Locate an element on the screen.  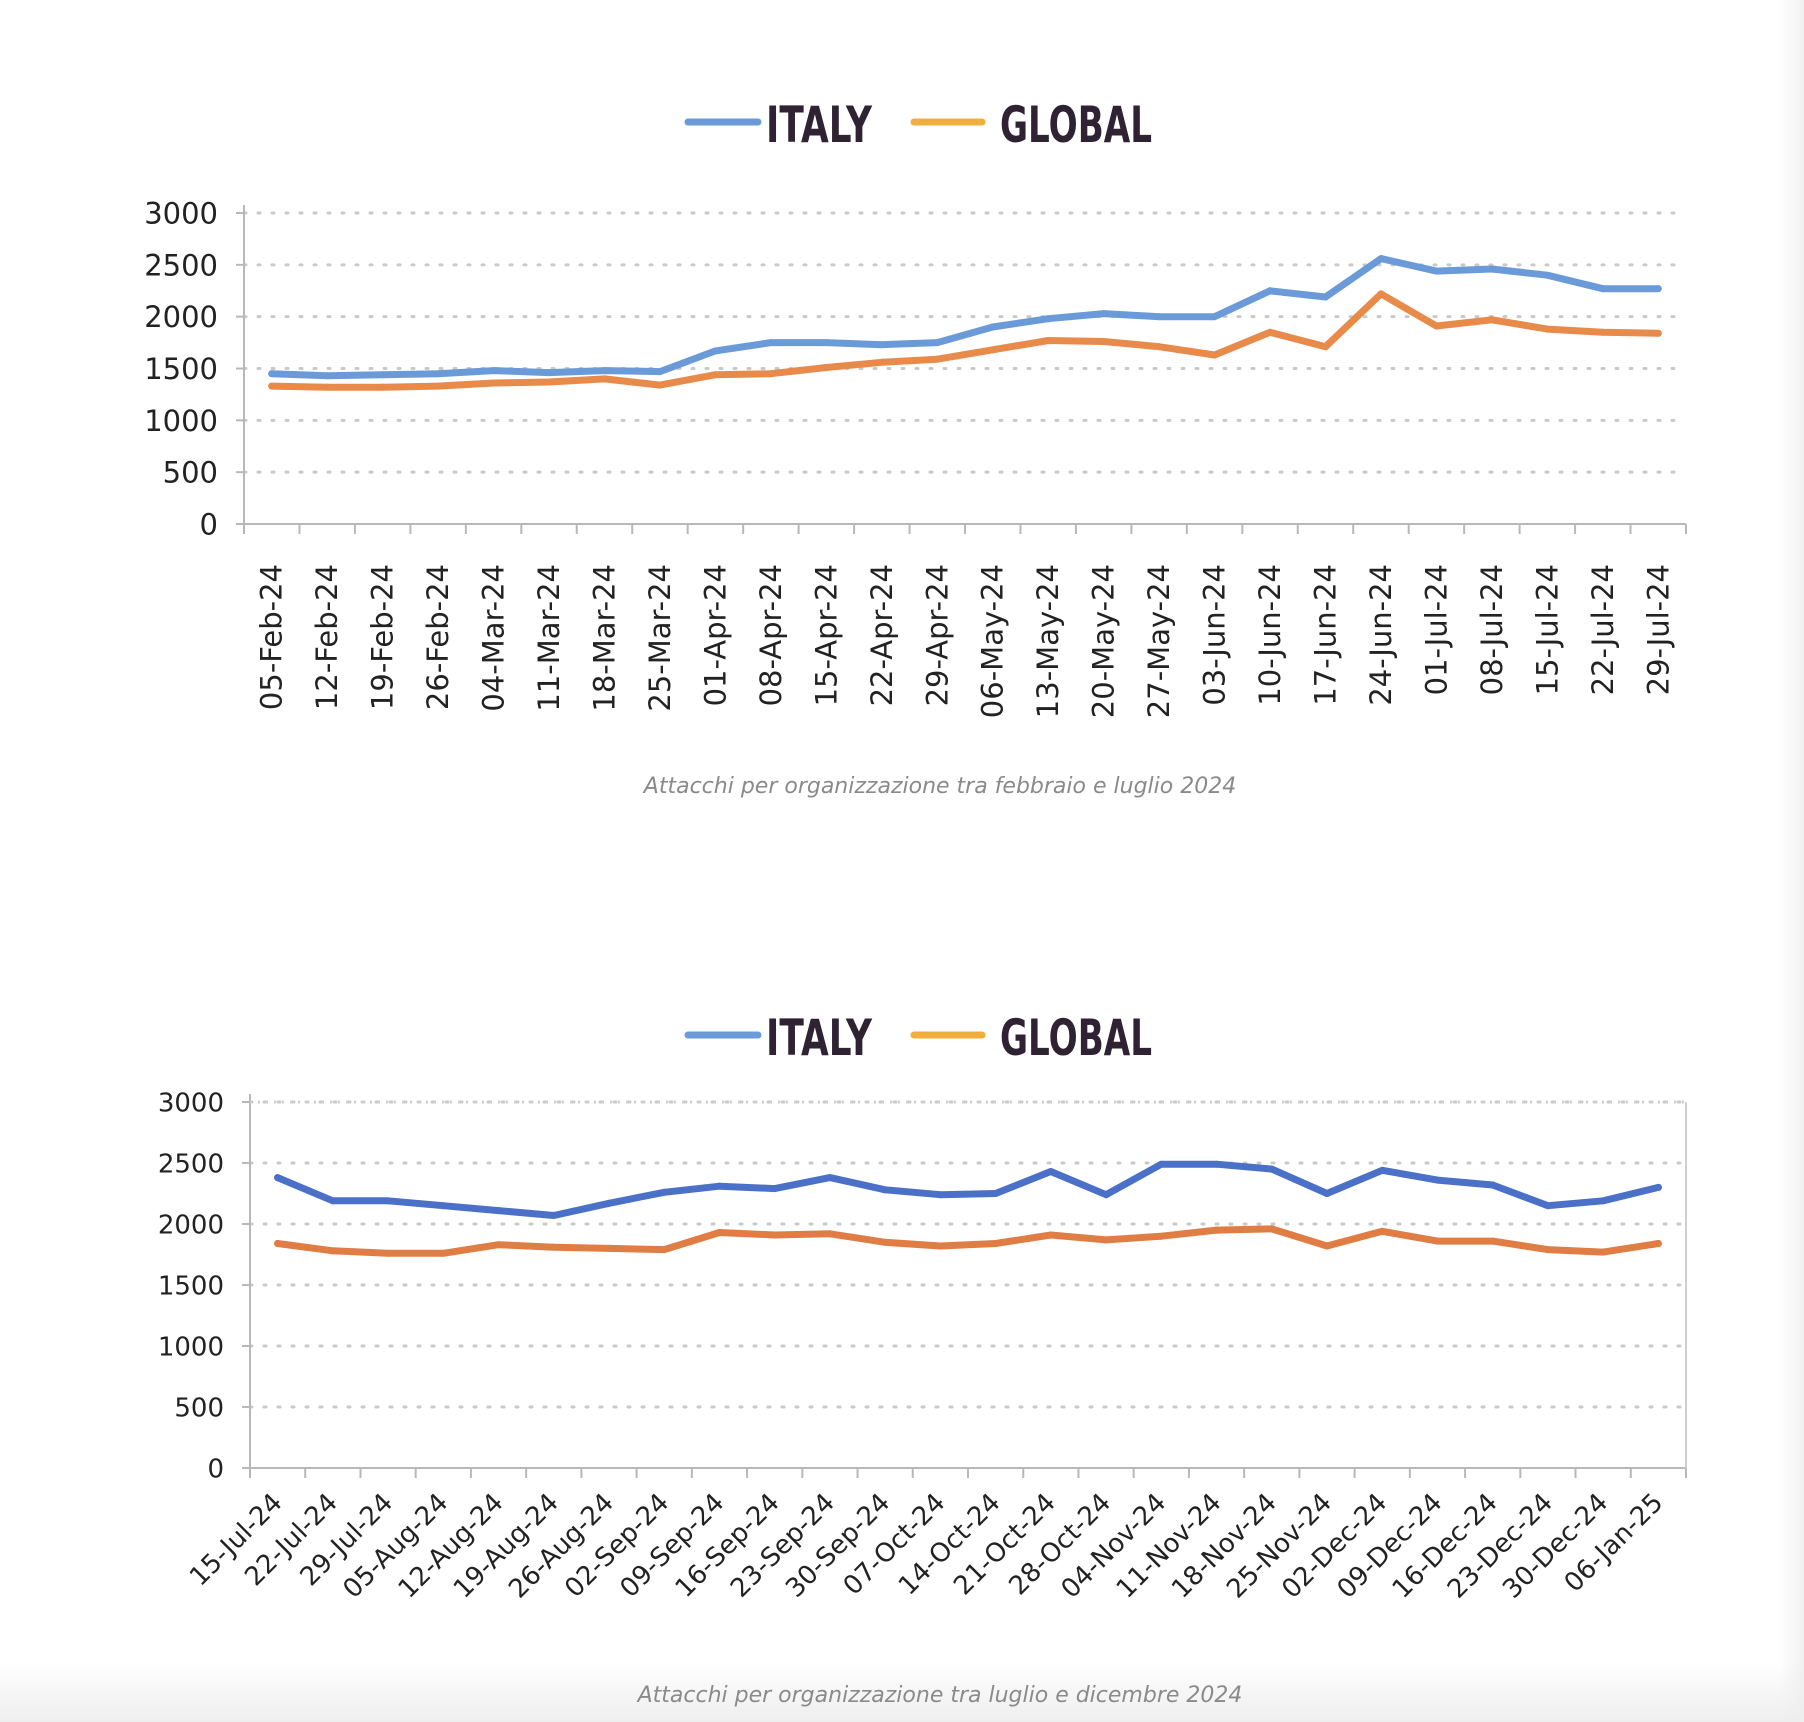
x-tick-label: 10-Jun-24 is located at coordinates (1270, 635).